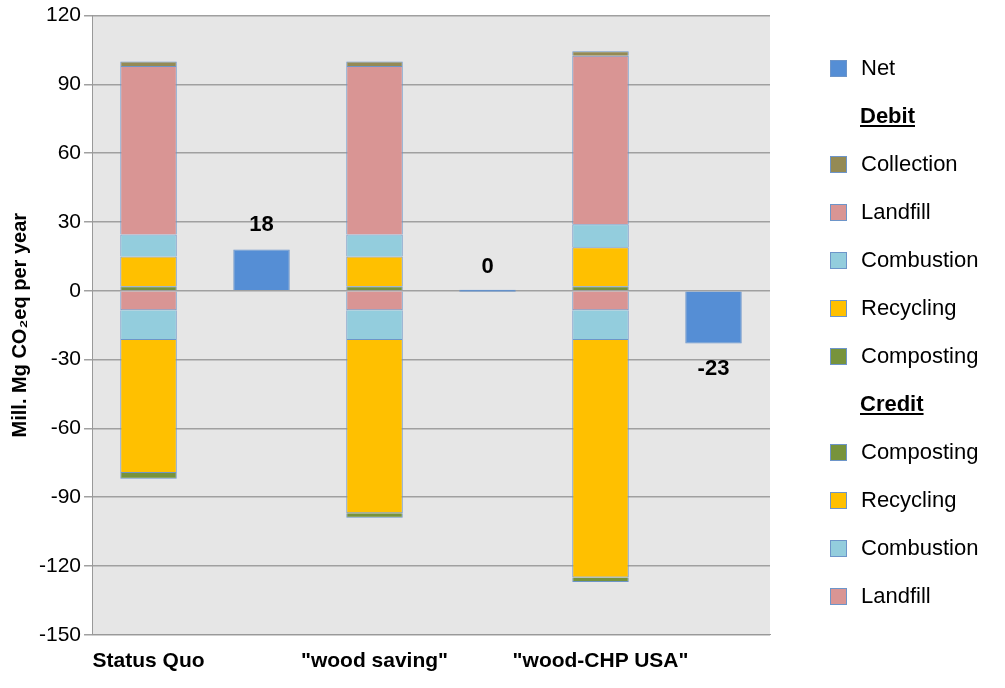  I want to click on y-tick-label: -60, so click(66, 427).